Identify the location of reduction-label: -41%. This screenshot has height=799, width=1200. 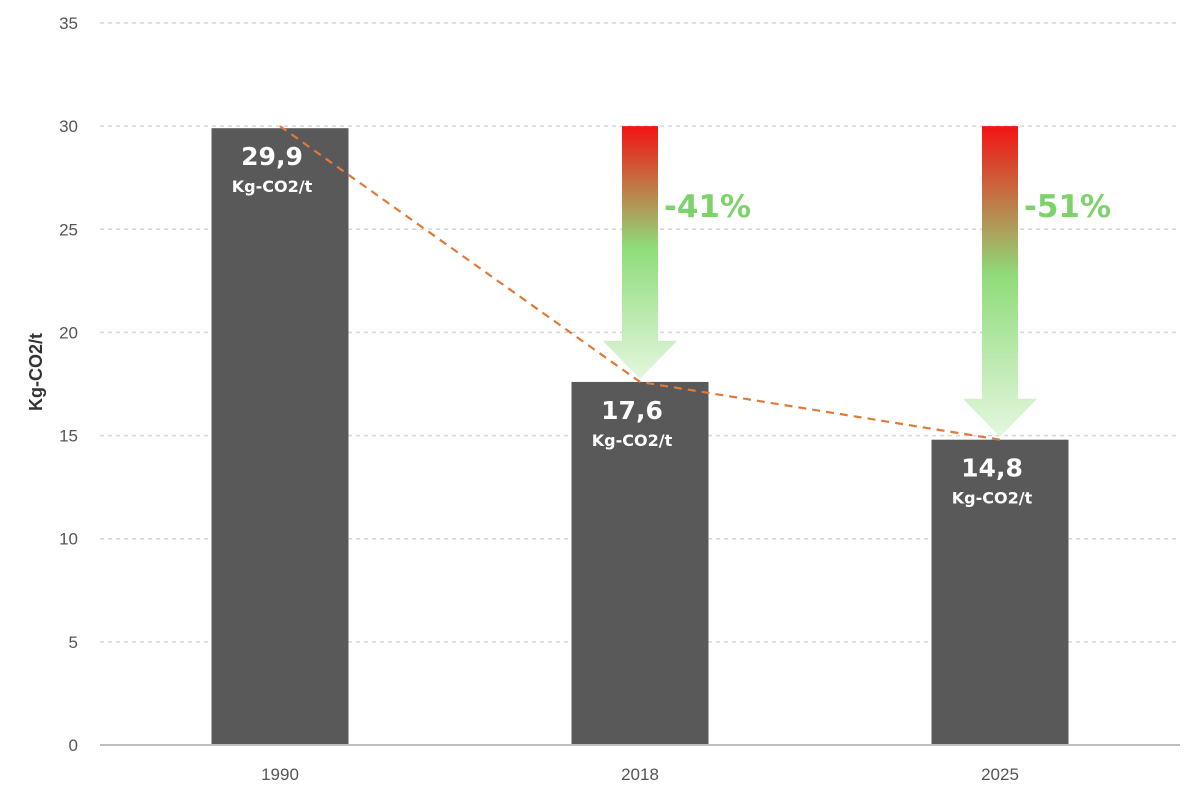
(707, 207).